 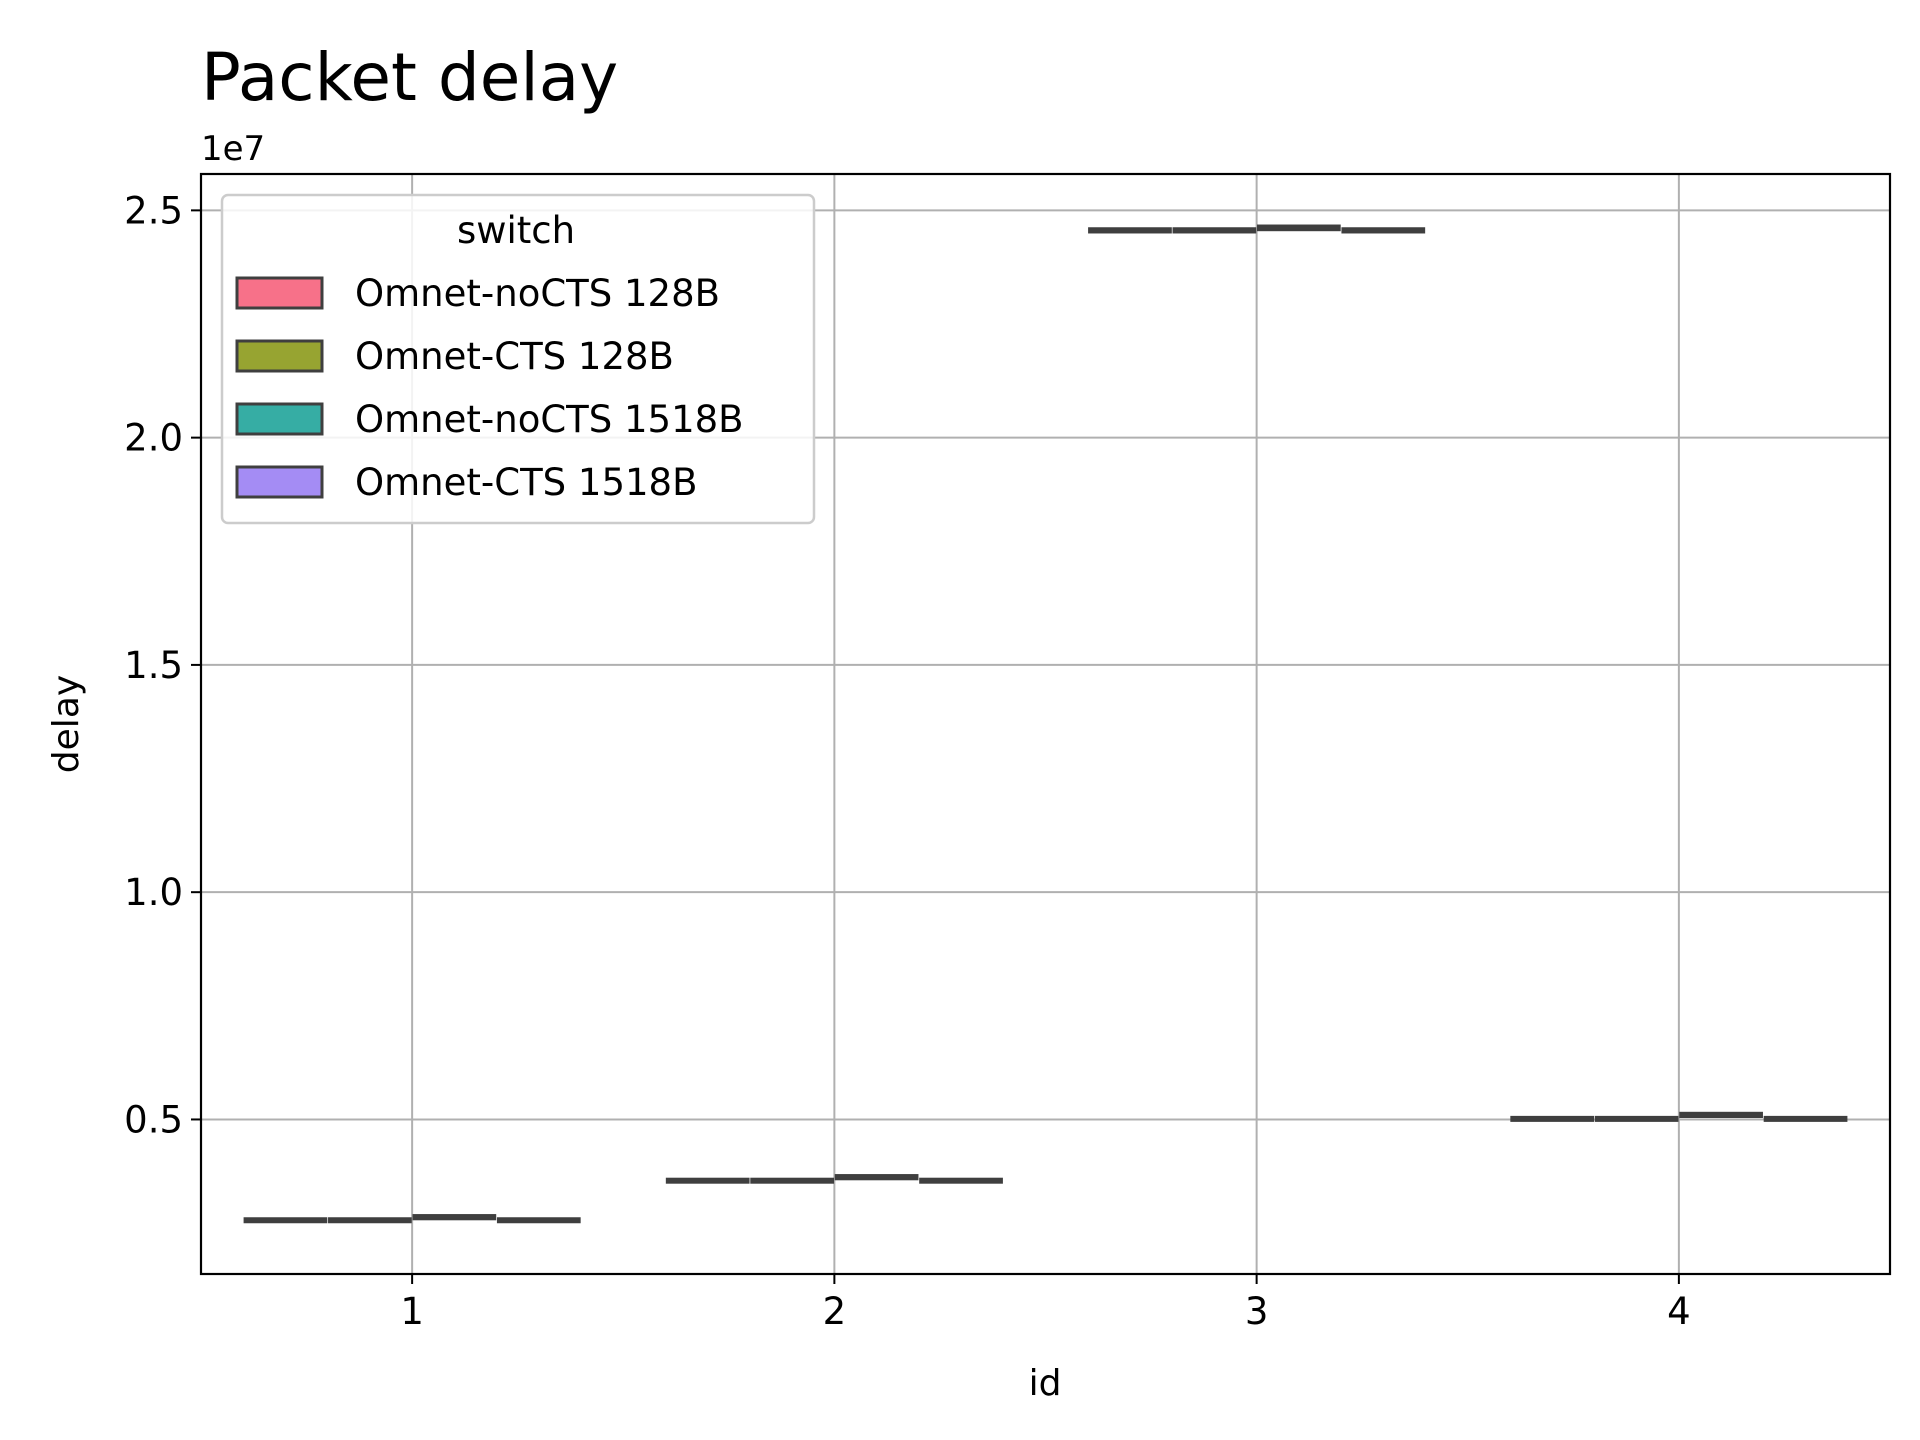 What do you see at coordinates (412, 1311) in the screenshot?
I see `x-tick-label: 1` at bounding box center [412, 1311].